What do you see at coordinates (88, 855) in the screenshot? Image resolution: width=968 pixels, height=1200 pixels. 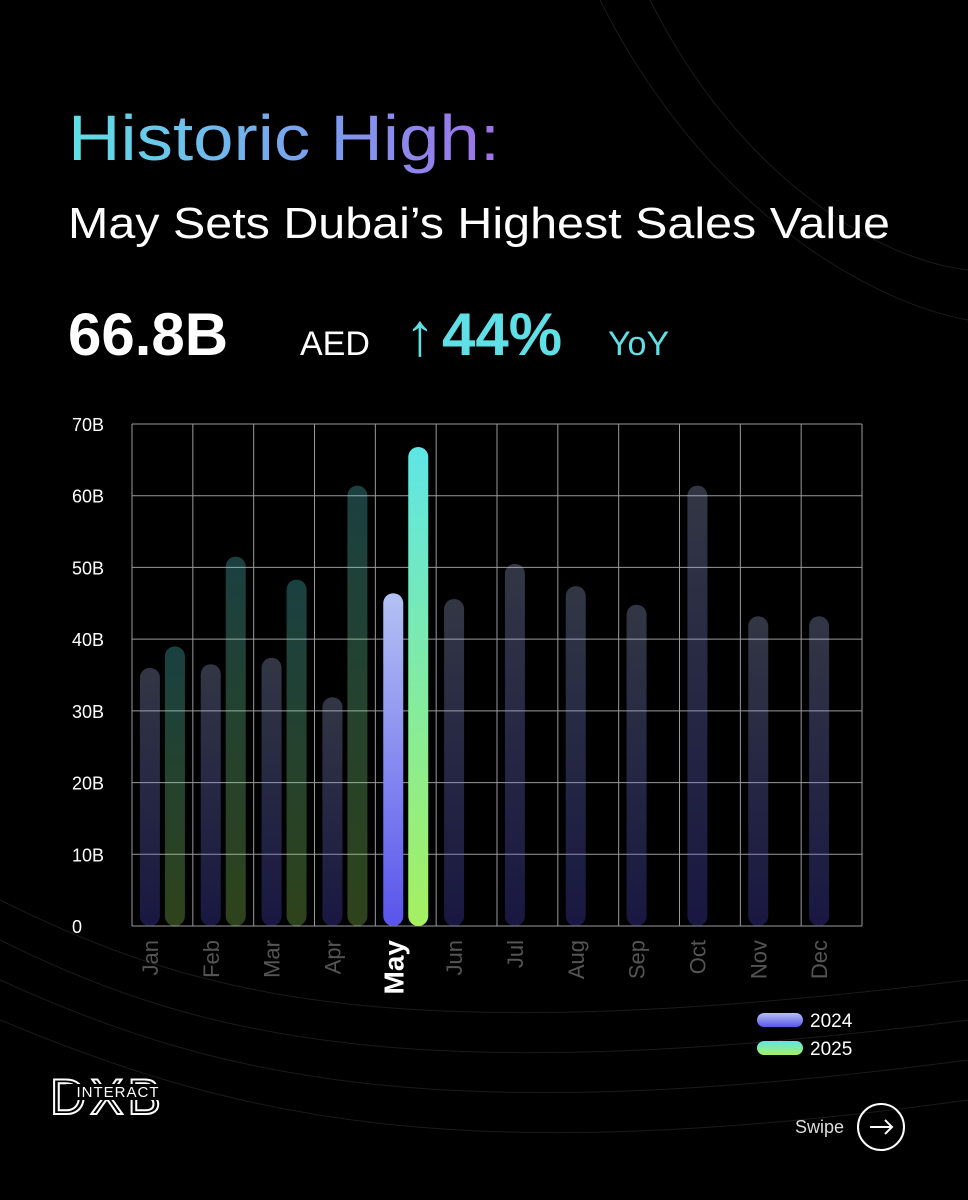 I see `y-tick-label: 10B` at bounding box center [88, 855].